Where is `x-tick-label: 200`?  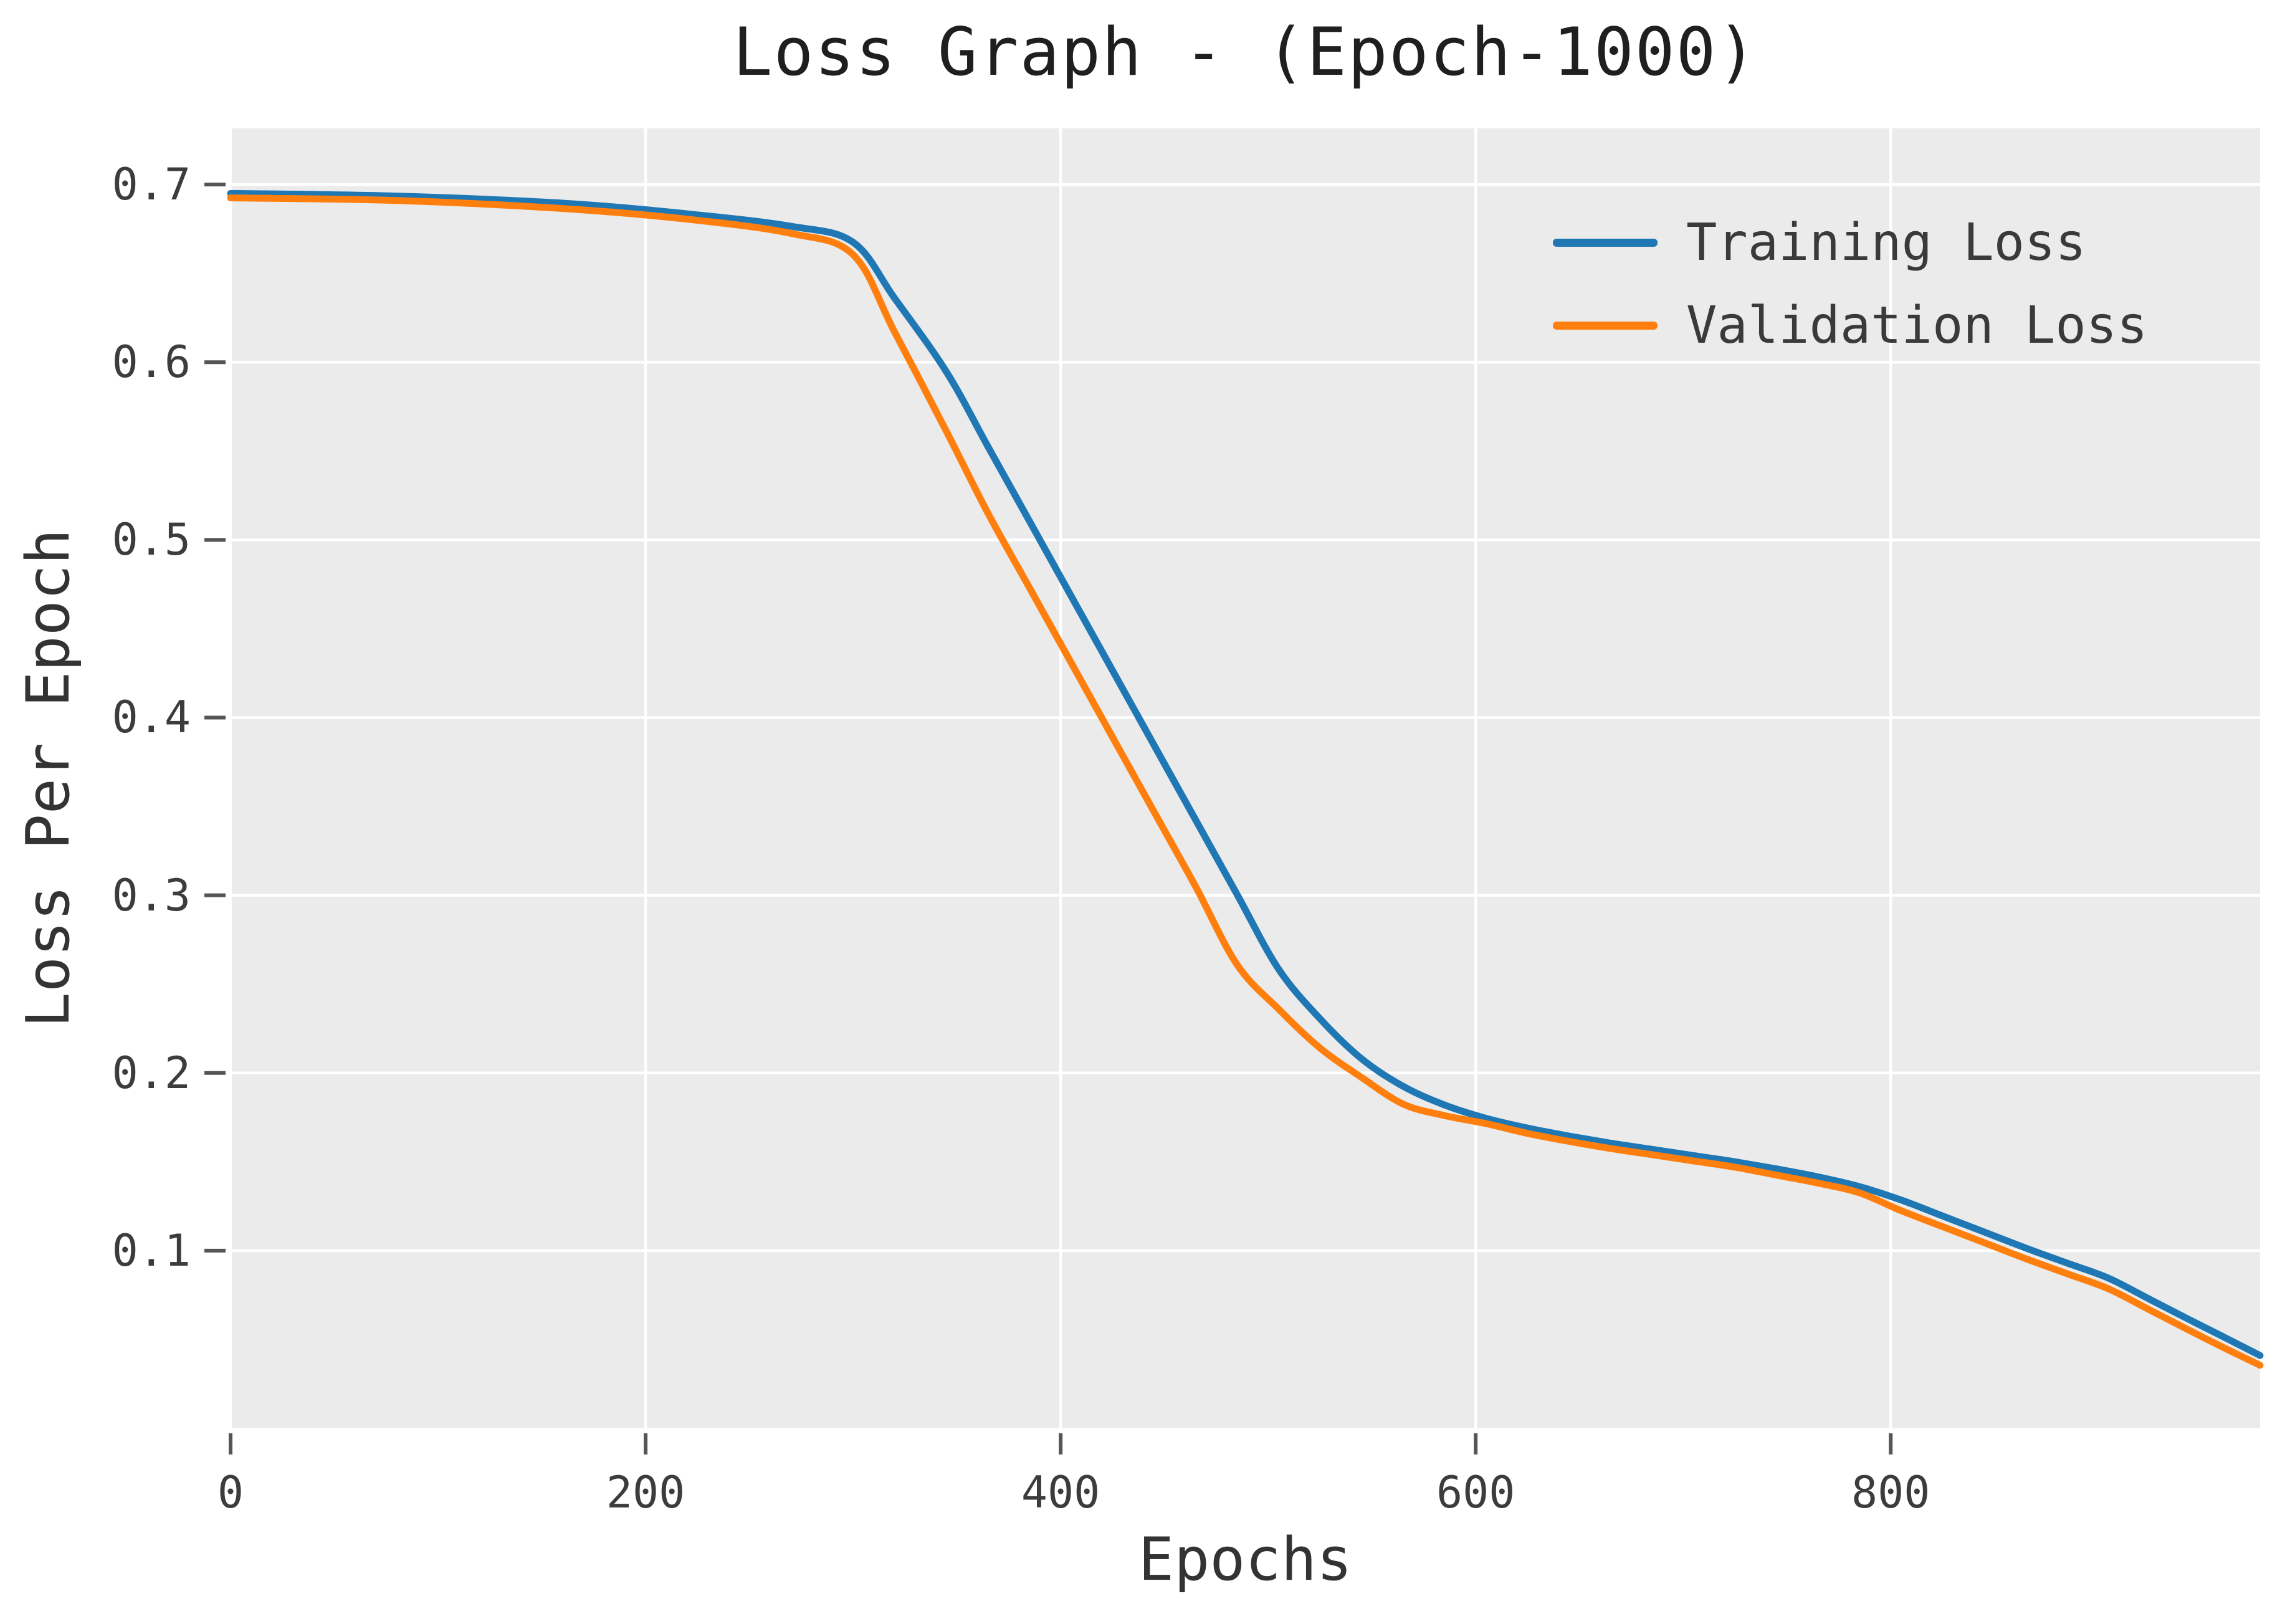 x-tick-label: 200 is located at coordinates (645, 1493).